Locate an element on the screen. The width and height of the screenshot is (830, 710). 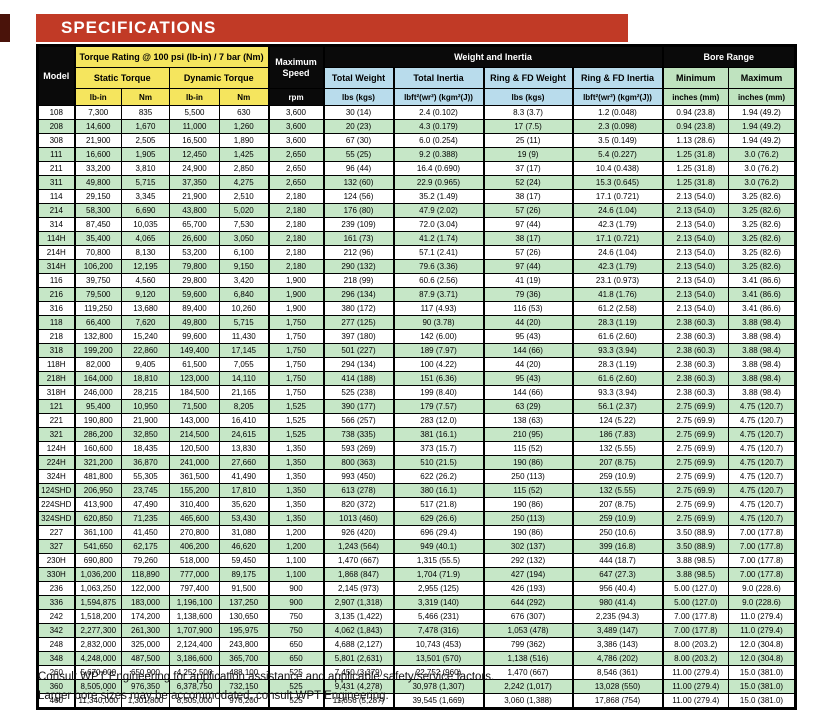
data-cell: 5.00 (127.0) is located at coordinates (695, 588).